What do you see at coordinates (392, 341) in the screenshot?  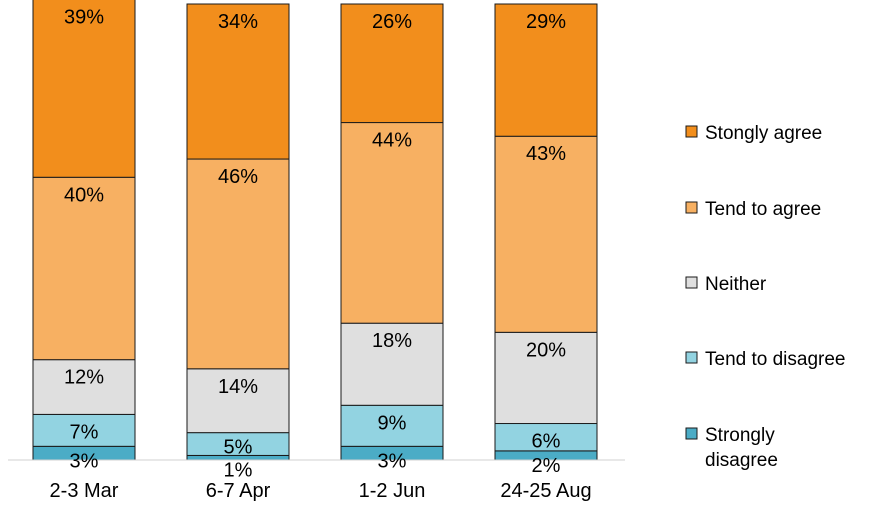 I see `data-label: 18%` at bounding box center [392, 341].